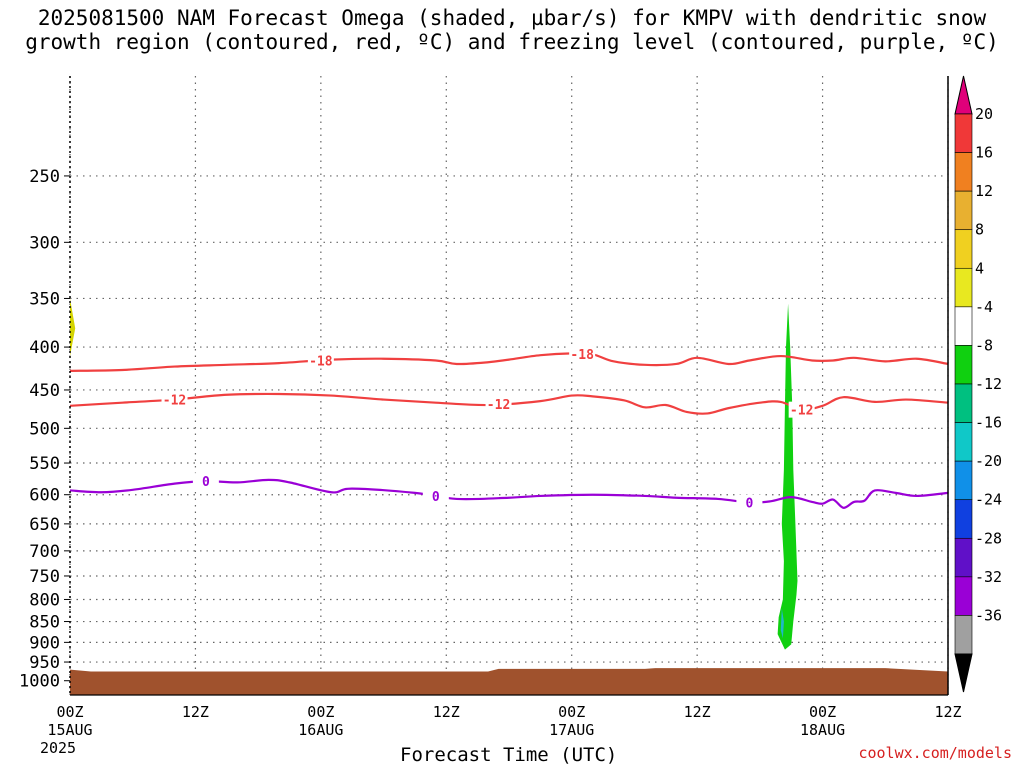 The image size is (1024, 768). Describe the element at coordinates (195, 712) in the screenshot. I see `x-tick-label-12: 12Z` at that location.